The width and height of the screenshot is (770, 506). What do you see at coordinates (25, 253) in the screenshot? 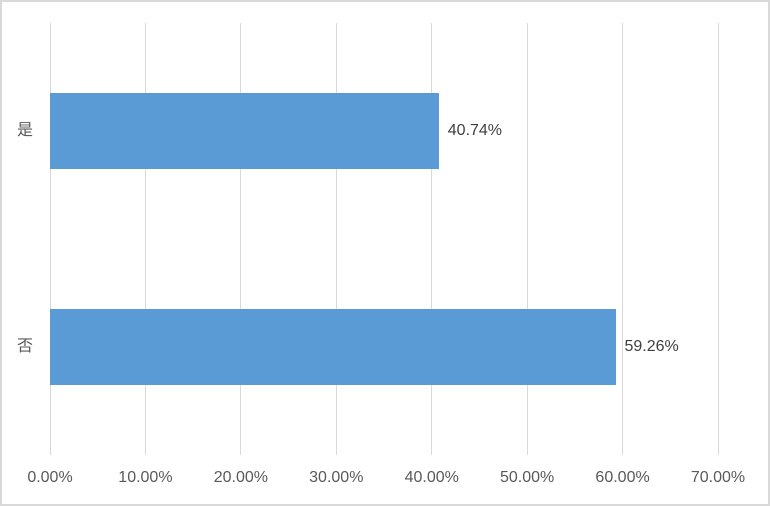
I see `category-axis-labels: 是否` at bounding box center [25, 253].